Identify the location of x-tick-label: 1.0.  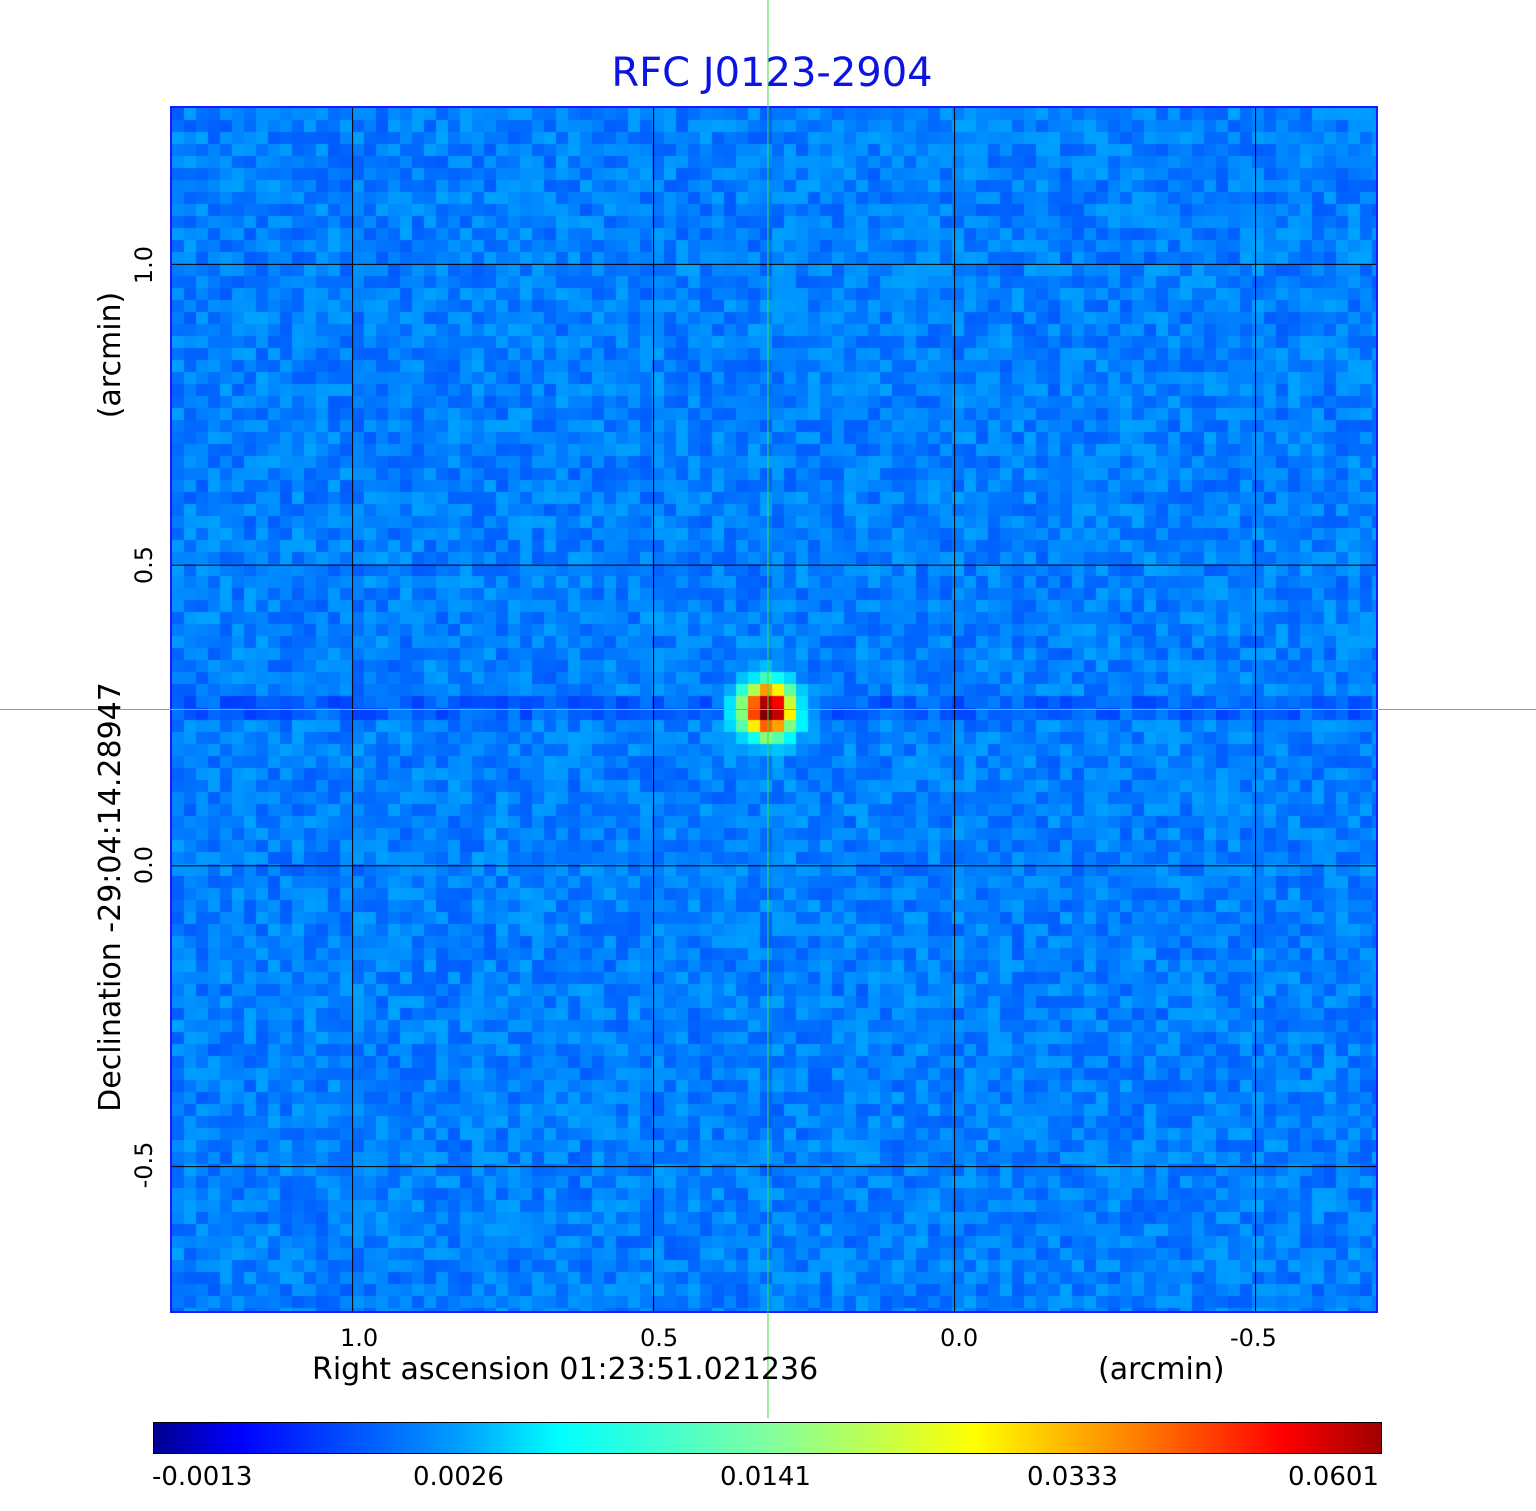
(359, 1338).